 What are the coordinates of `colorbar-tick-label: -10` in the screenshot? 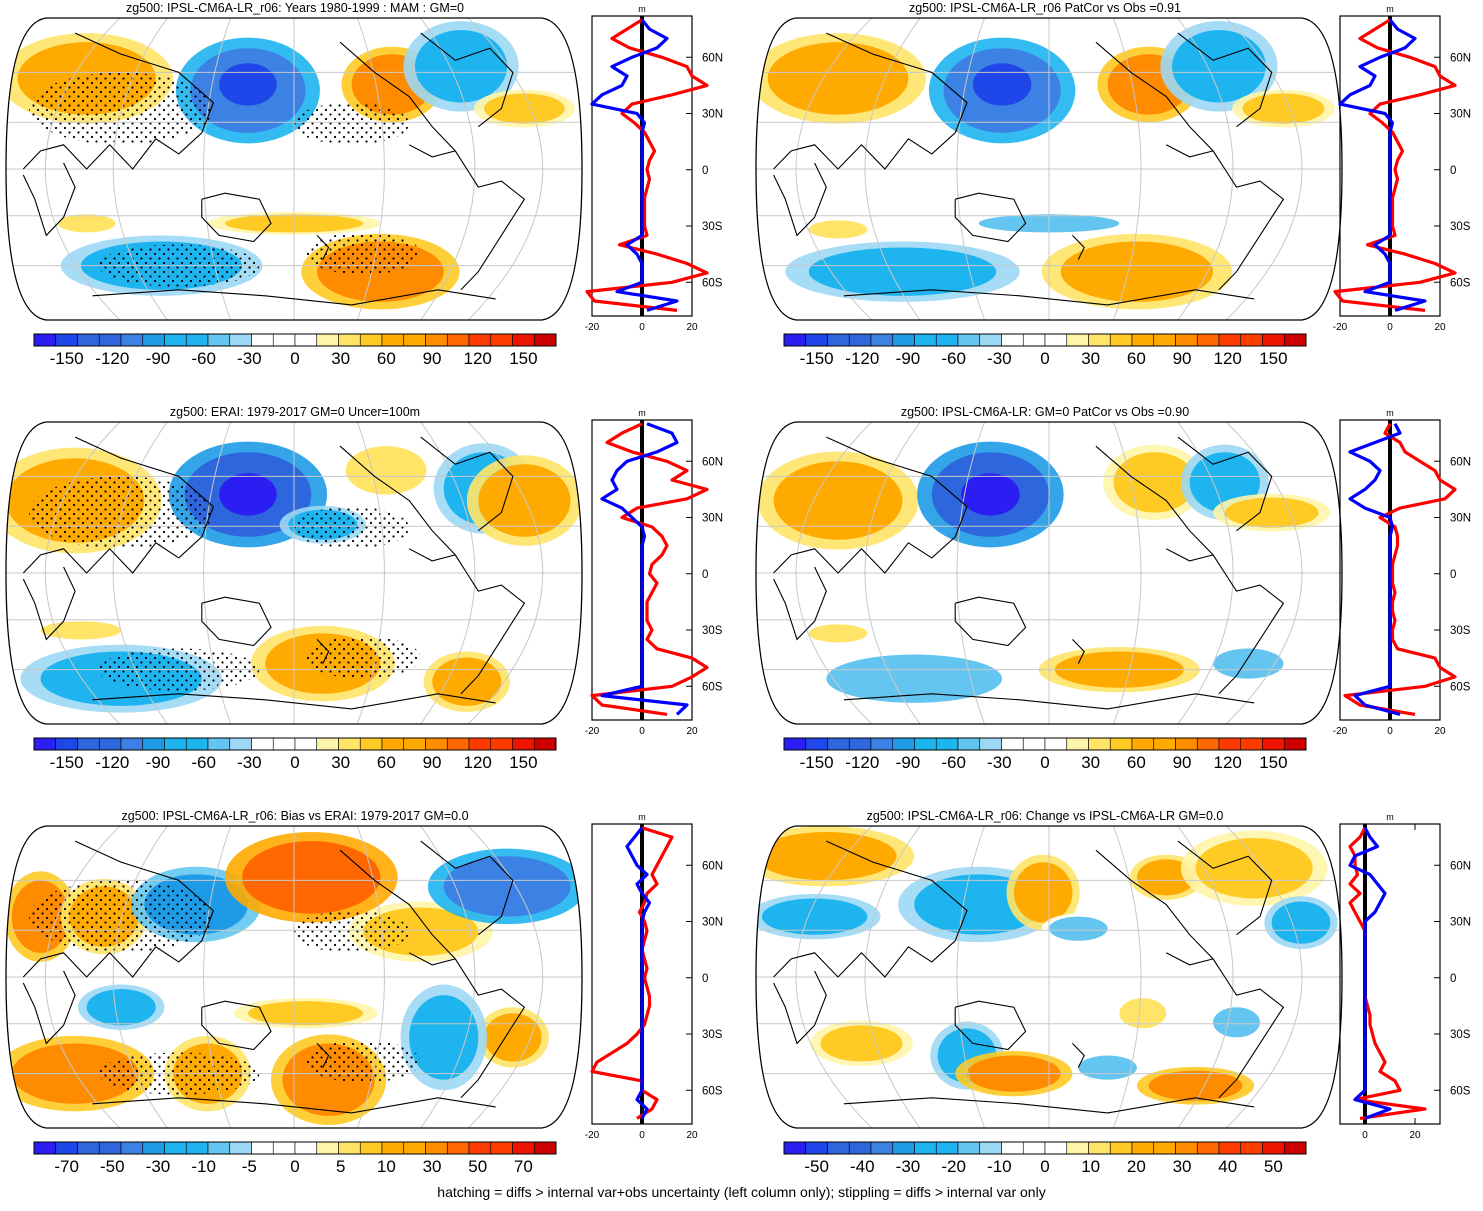 It's located at (999, 1166).